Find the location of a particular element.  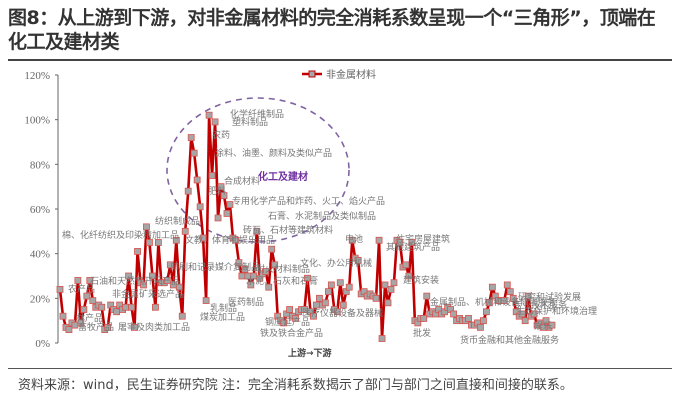

y-tick-label: 20% is located at coordinates (40, 299).